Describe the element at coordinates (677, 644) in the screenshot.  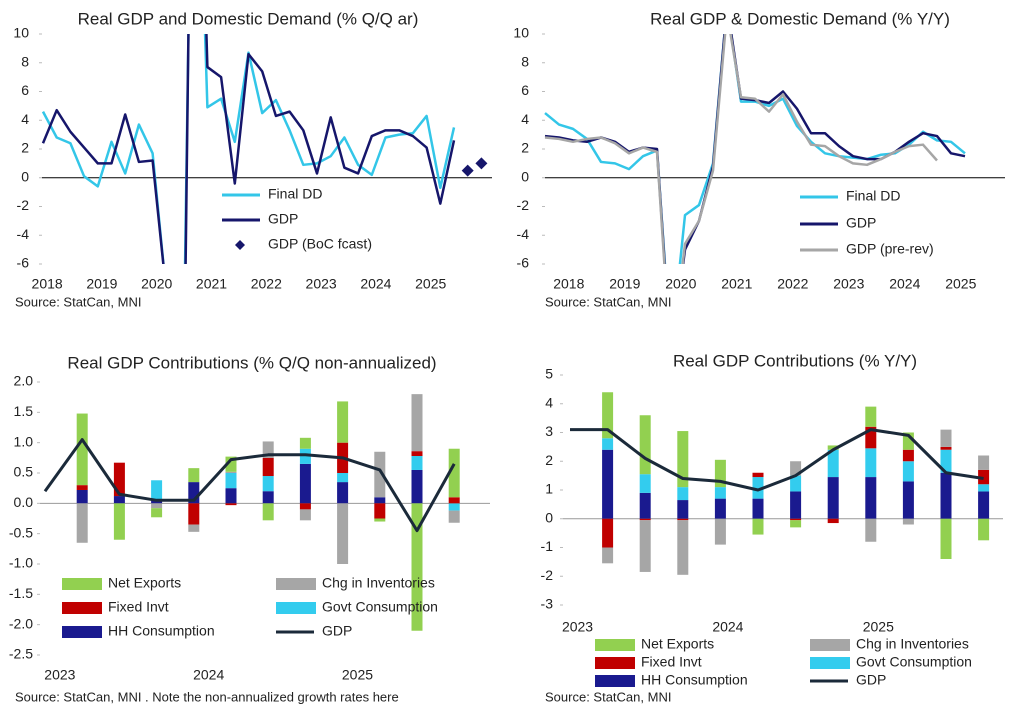
I see `legend-label: Net Exports` at that location.